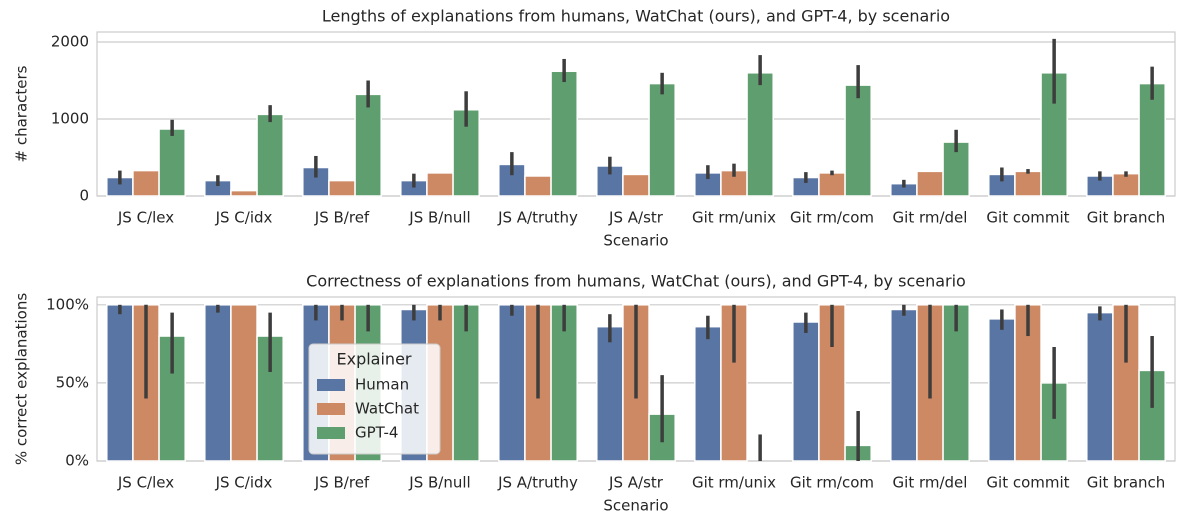 The width and height of the screenshot is (1178, 518). I want to click on legend: Explainer Human WatChat GPT-4, so click(374, 399).